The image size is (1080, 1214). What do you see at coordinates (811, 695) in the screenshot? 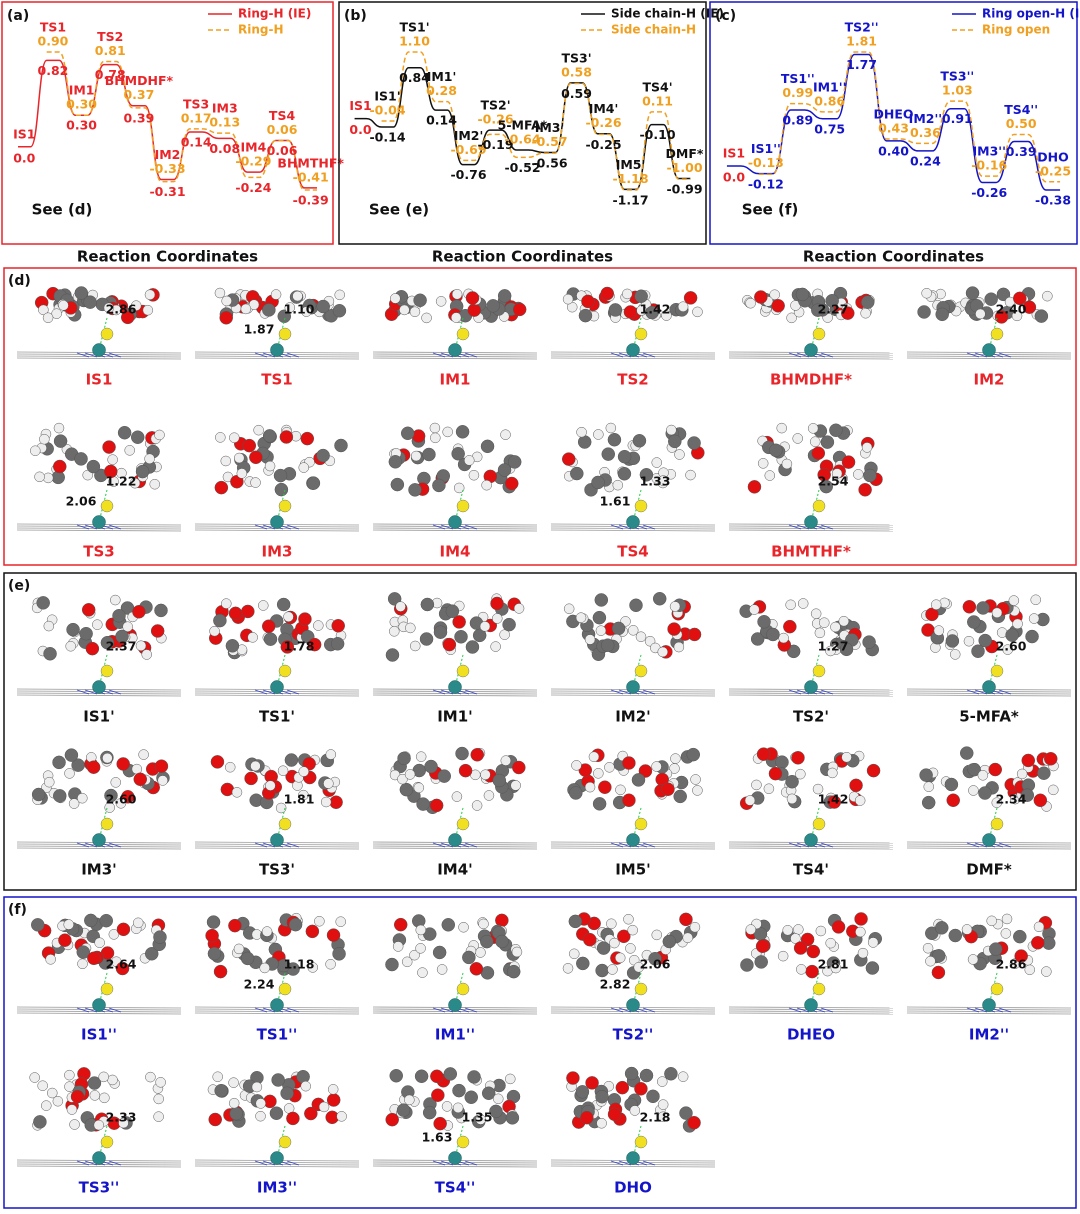
I see `surface` at bounding box center [811, 695].